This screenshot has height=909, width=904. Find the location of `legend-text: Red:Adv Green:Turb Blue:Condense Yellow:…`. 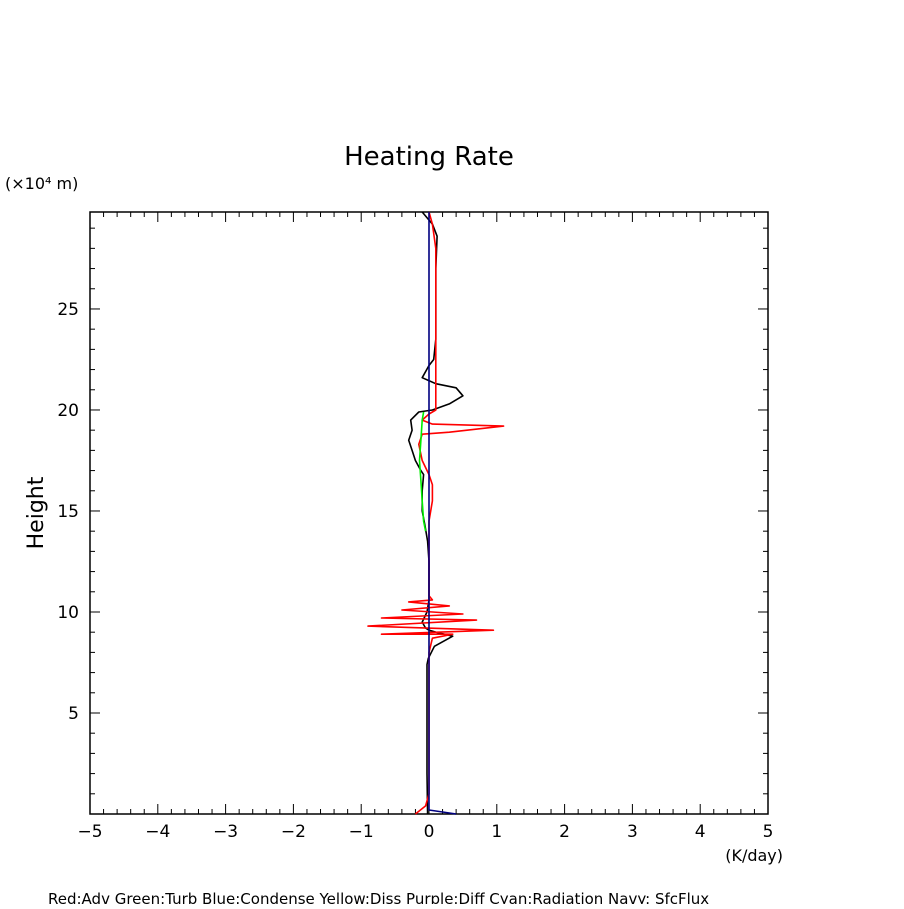

legend-text: Red:Adv Green:Turb Blue:Condense Yellow:… is located at coordinates (378, 897).